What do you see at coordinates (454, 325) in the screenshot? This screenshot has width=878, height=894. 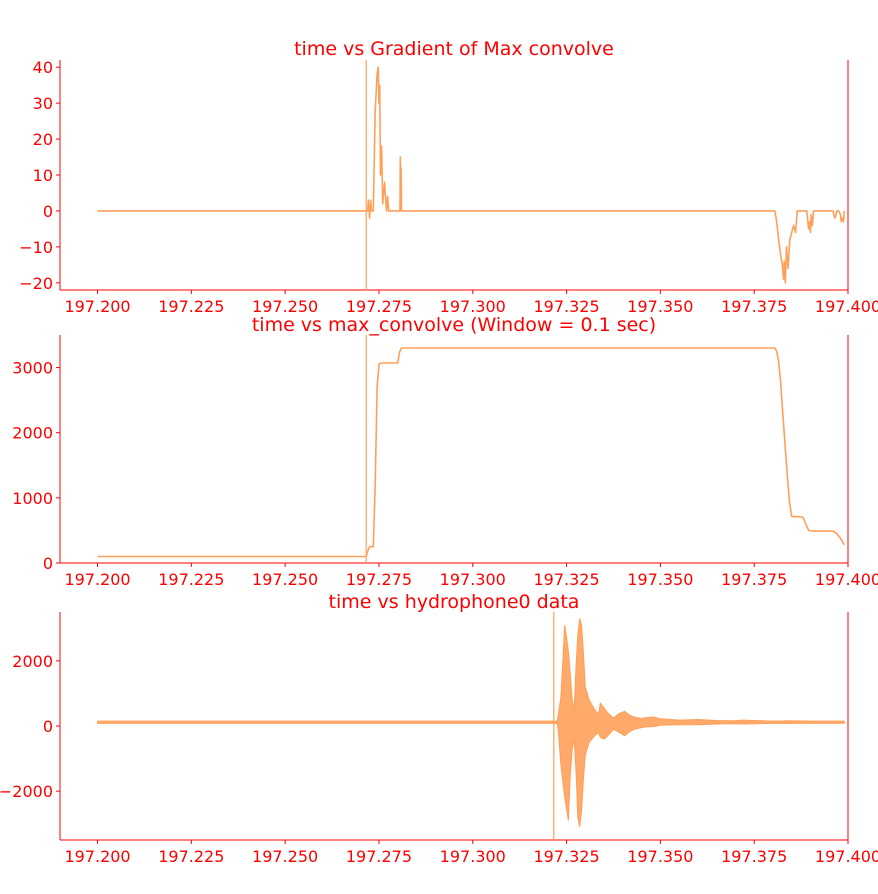 I see `chart-title: time vs max_convolve (Window = 0.1 sec)` at bounding box center [454, 325].